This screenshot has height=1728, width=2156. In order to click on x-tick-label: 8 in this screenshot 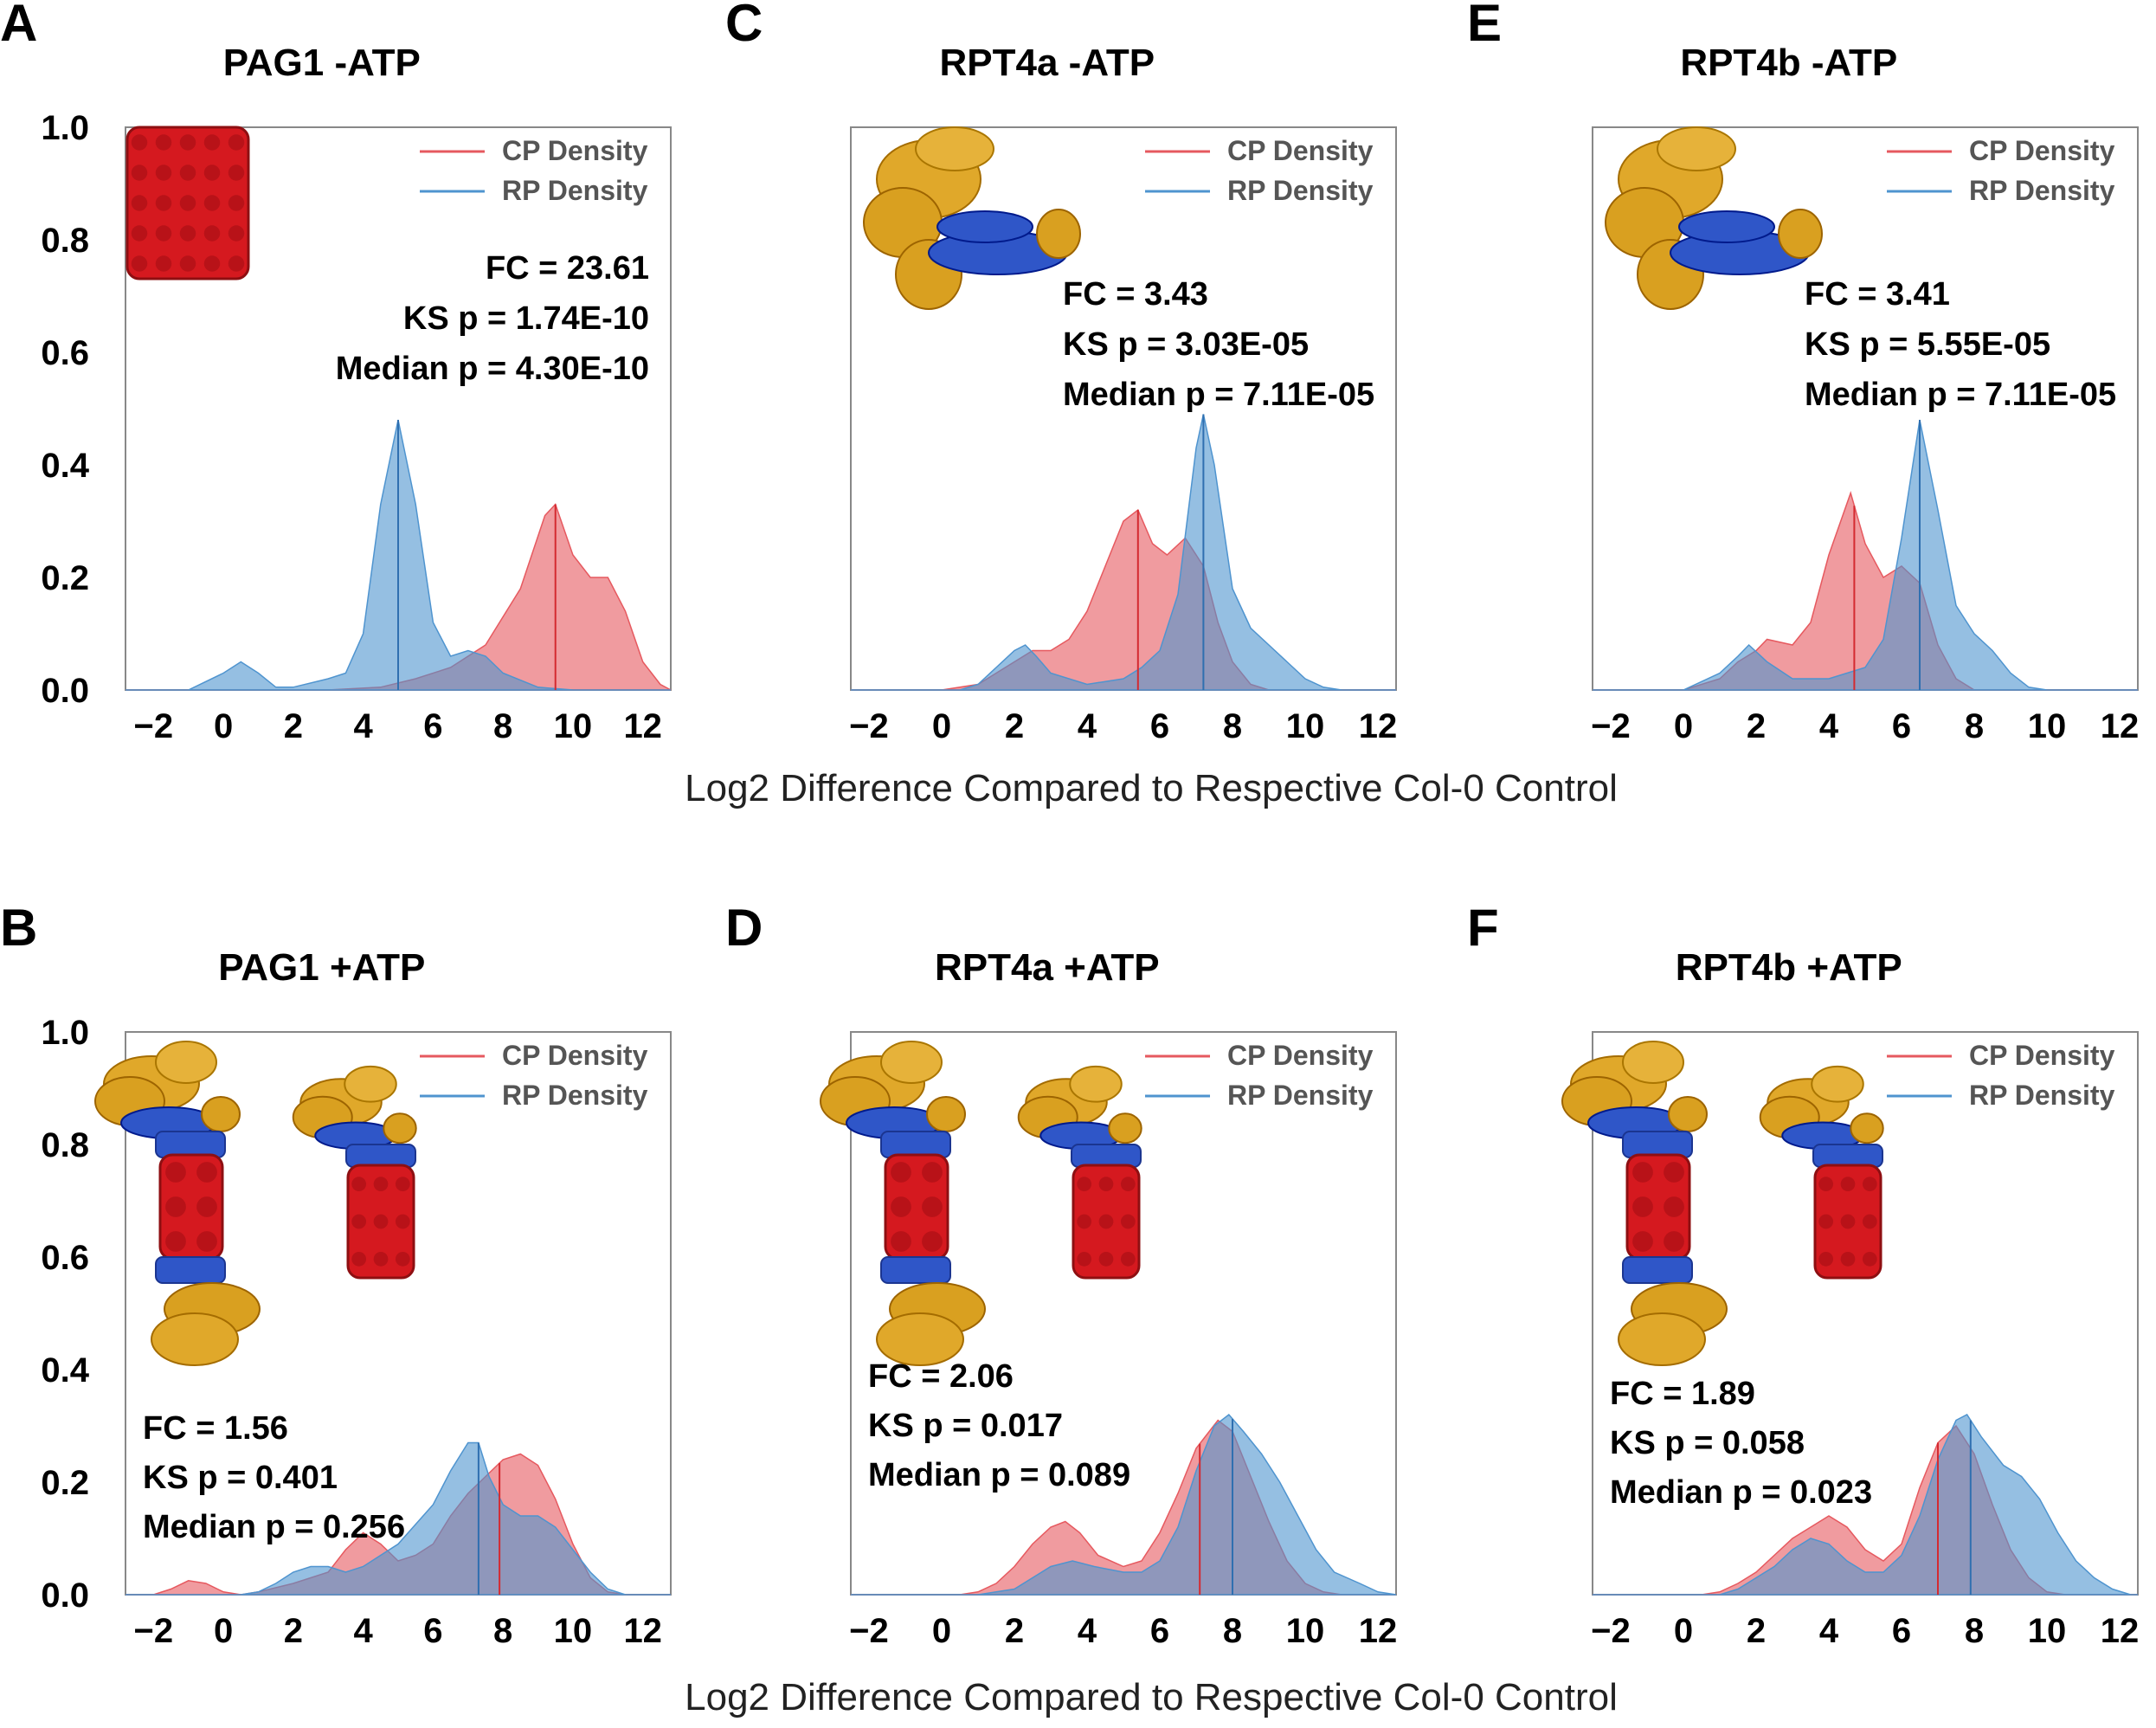, I will do `click(1974, 726)`.